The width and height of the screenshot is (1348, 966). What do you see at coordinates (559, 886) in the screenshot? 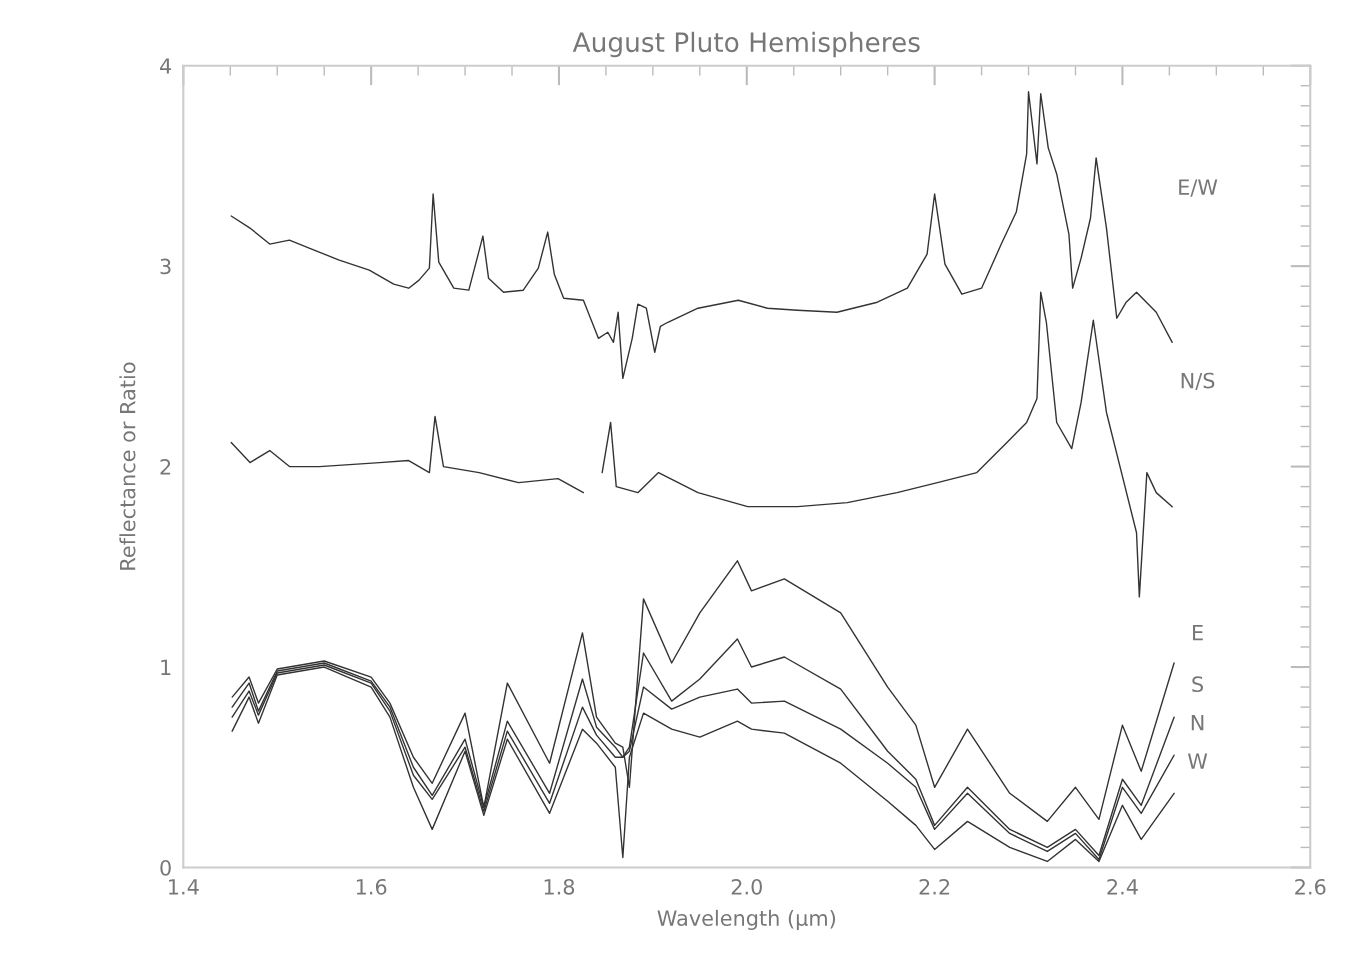
I see `x-tick-label: 1.8` at bounding box center [559, 886].